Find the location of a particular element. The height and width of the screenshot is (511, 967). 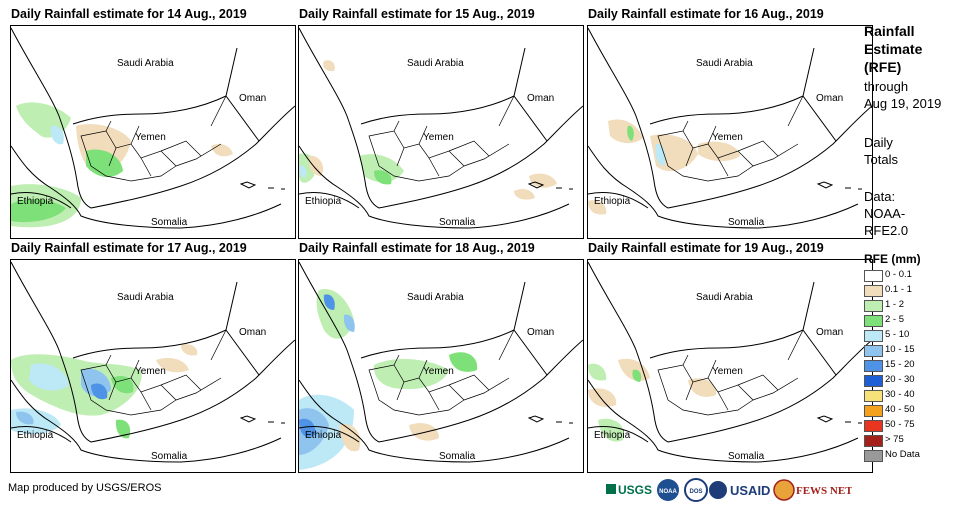

sidebar-daily-totals: Daily Totals is located at coordinates (881, 151).